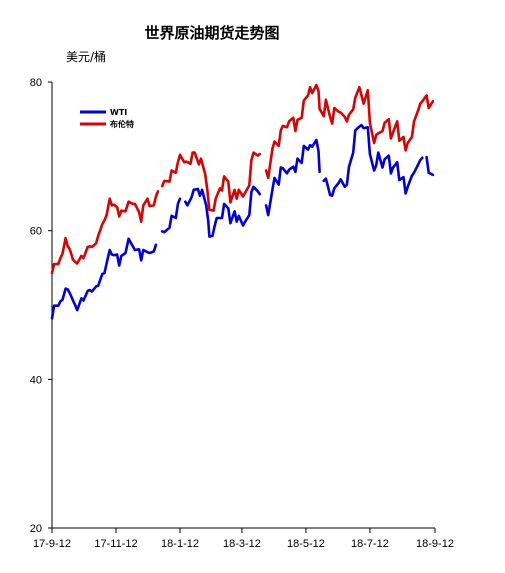  Describe the element at coordinates (107, 118) in the screenshot. I see `legend: WTI 布伦特` at that location.